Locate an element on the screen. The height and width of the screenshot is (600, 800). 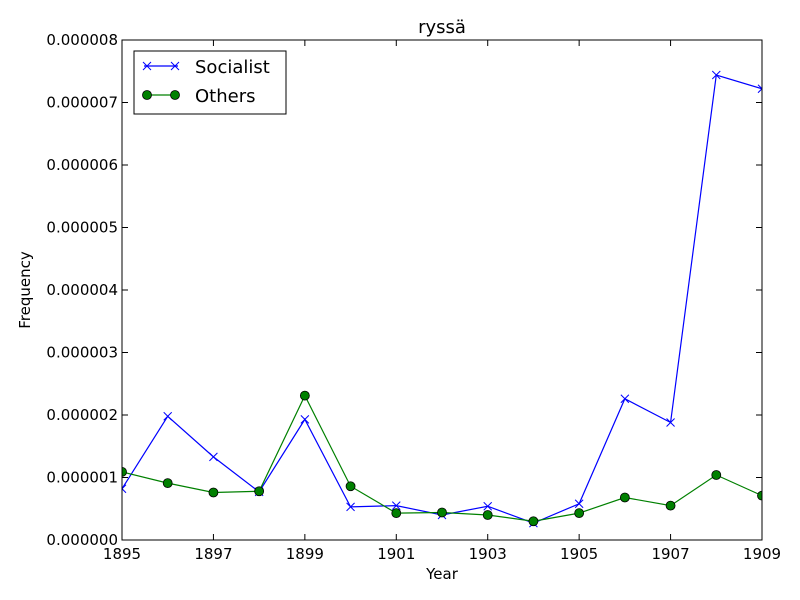
x-tick-label: 1901 is located at coordinates (396, 554).